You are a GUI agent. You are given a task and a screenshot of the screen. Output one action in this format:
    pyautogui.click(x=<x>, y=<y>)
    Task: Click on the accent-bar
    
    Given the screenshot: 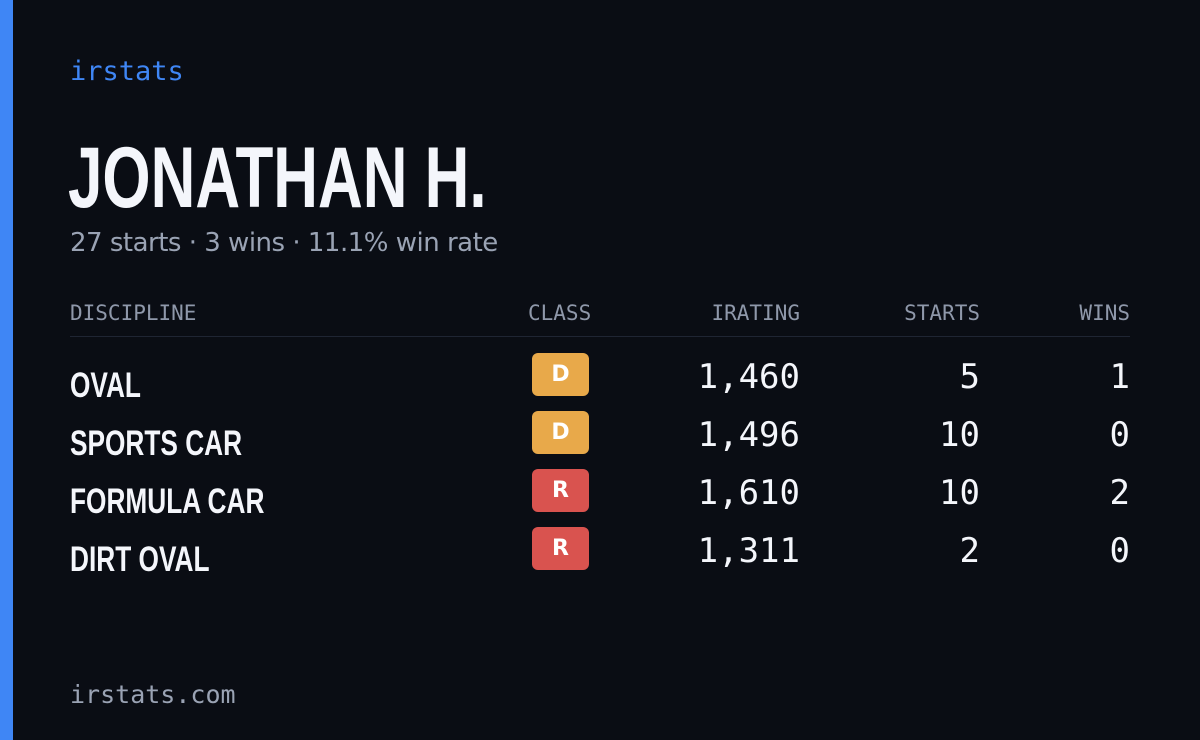 What is the action you would take?
    pyautogui.click(x=6, y=370)
    